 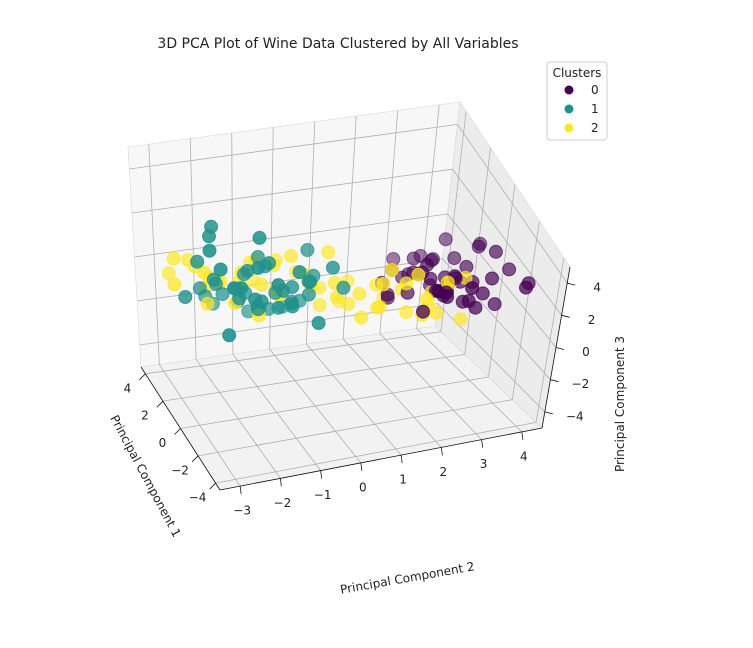 I want to click on data-points, so click(x=348, y=281).